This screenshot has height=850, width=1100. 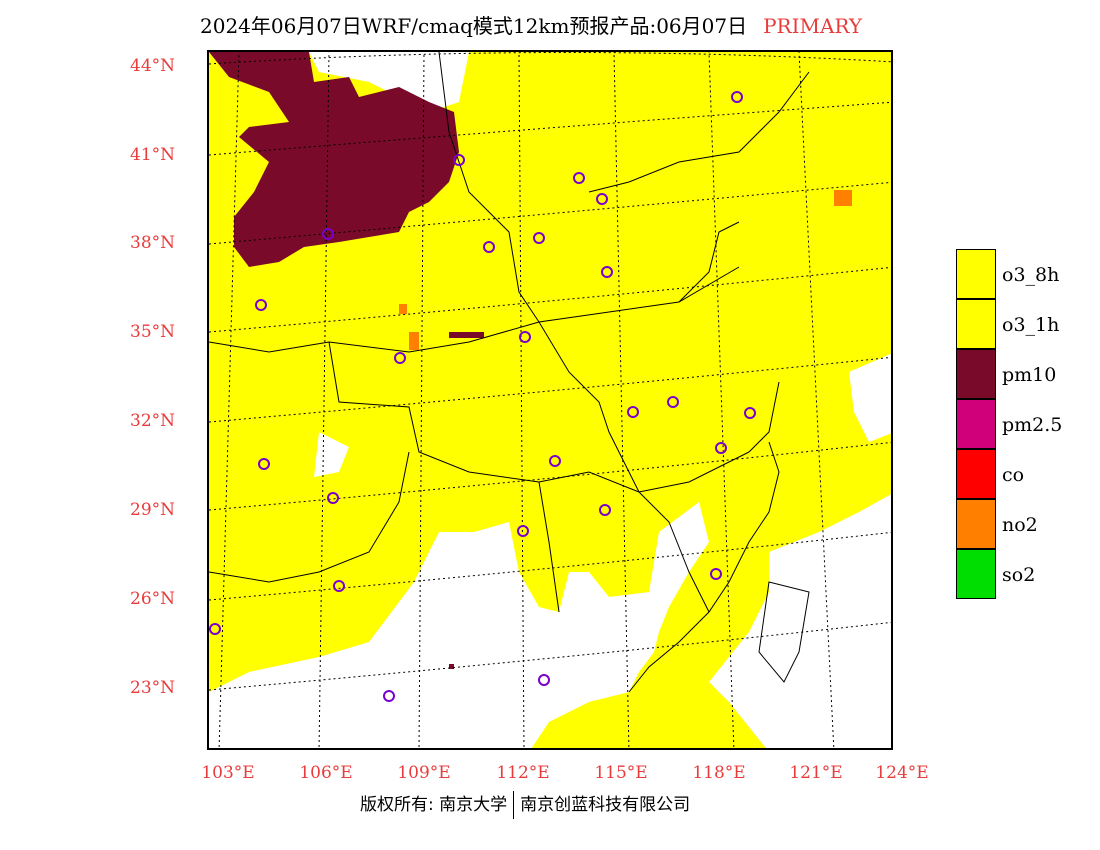 I want to click on lon-label: 115°E, so click(x=621, y=773).